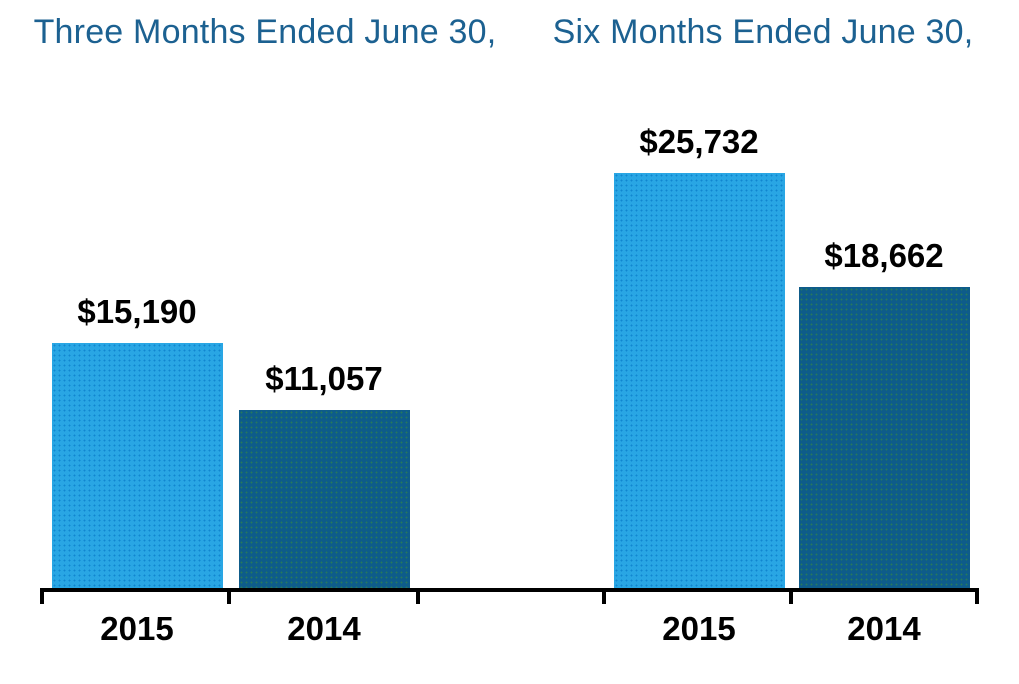  I want to click on value-label-six-months-2015: $25,732, so click(699, 141).